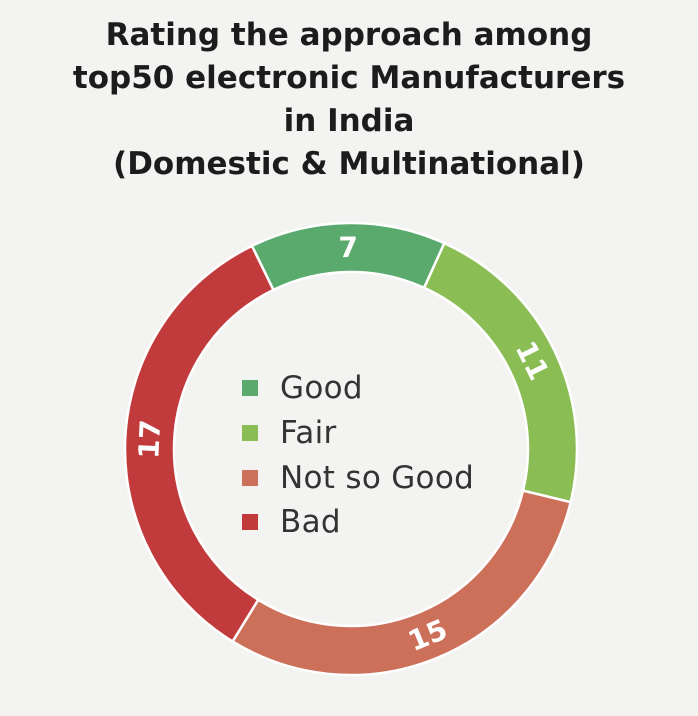 The width and height of the screenshot is (698, 716). What do you see at coordinates (149, 439) in the screenshot?
I see `data-label-bad: 17` at bounding box center [149, 439].